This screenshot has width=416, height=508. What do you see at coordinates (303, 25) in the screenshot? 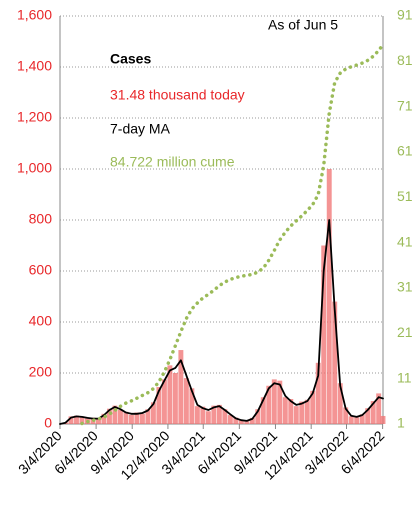
I see `as-of: As of Jun 5` at bounding box center [303, 25].